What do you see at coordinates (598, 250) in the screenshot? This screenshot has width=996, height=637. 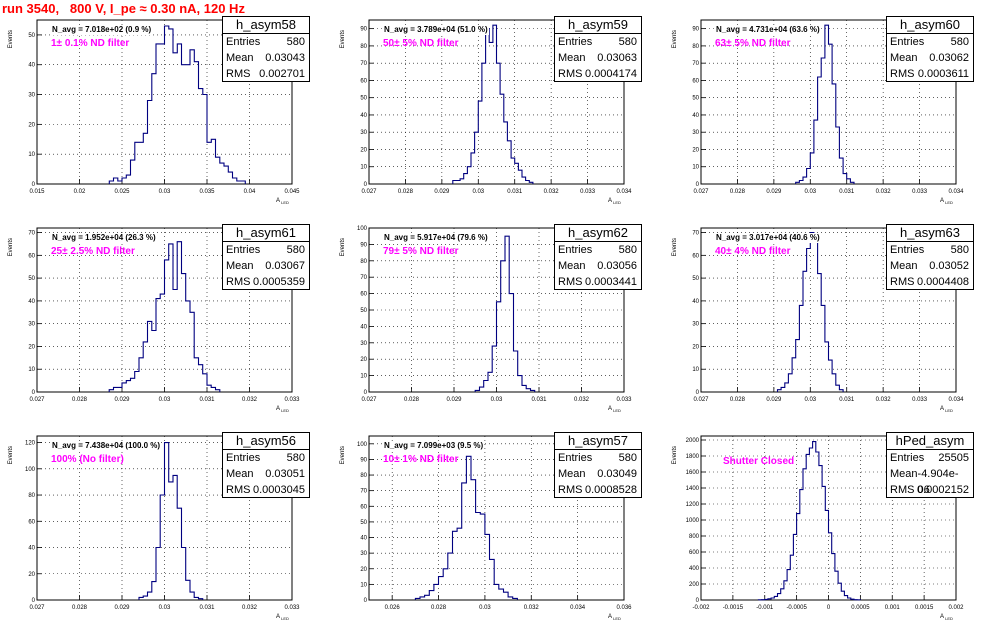 I see `stats-entries: Entries 580` at bounding box center [598, 250].